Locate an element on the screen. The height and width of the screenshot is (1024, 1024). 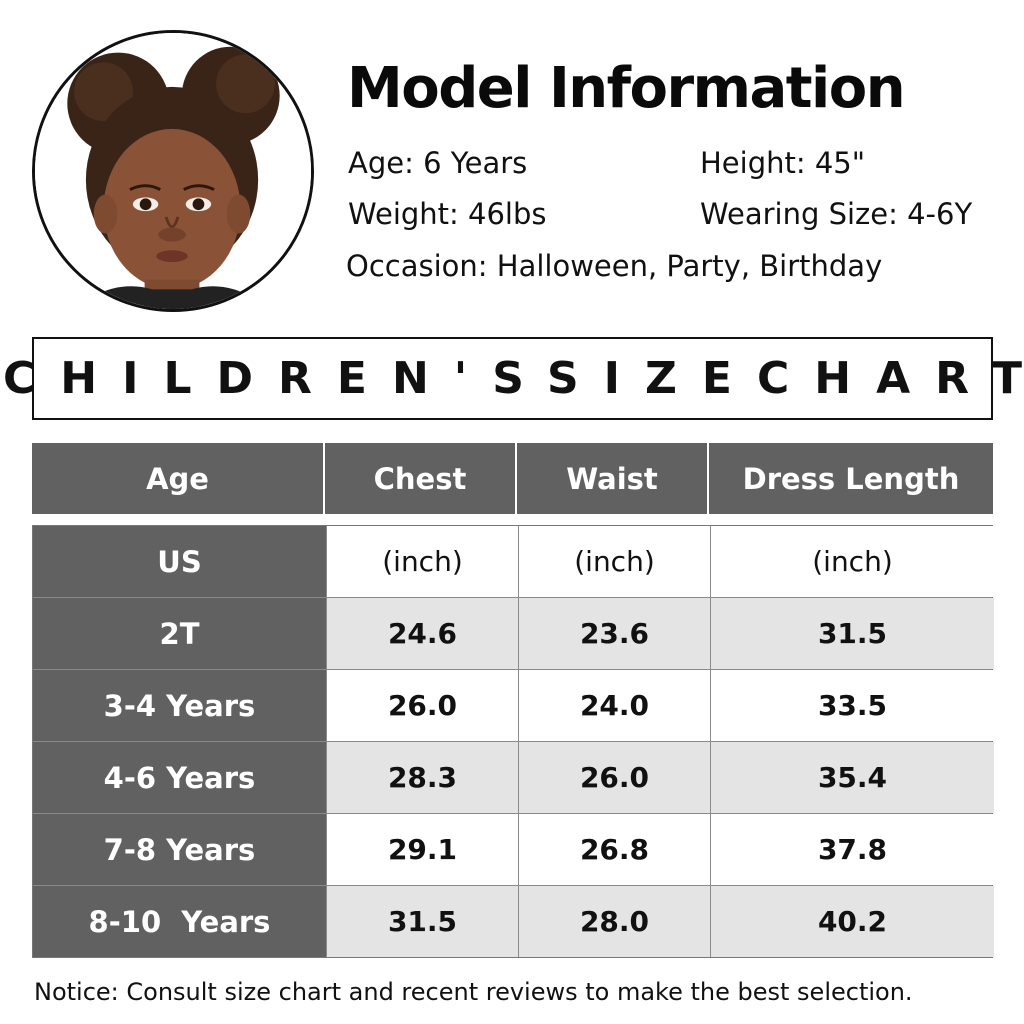
row-label: 2T is located at coordinates (179, 633).